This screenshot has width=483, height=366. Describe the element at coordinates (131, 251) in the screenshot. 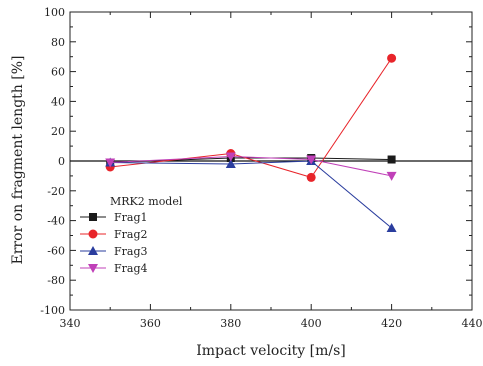

I see `legend-label-frag3: Frag3` at that location.